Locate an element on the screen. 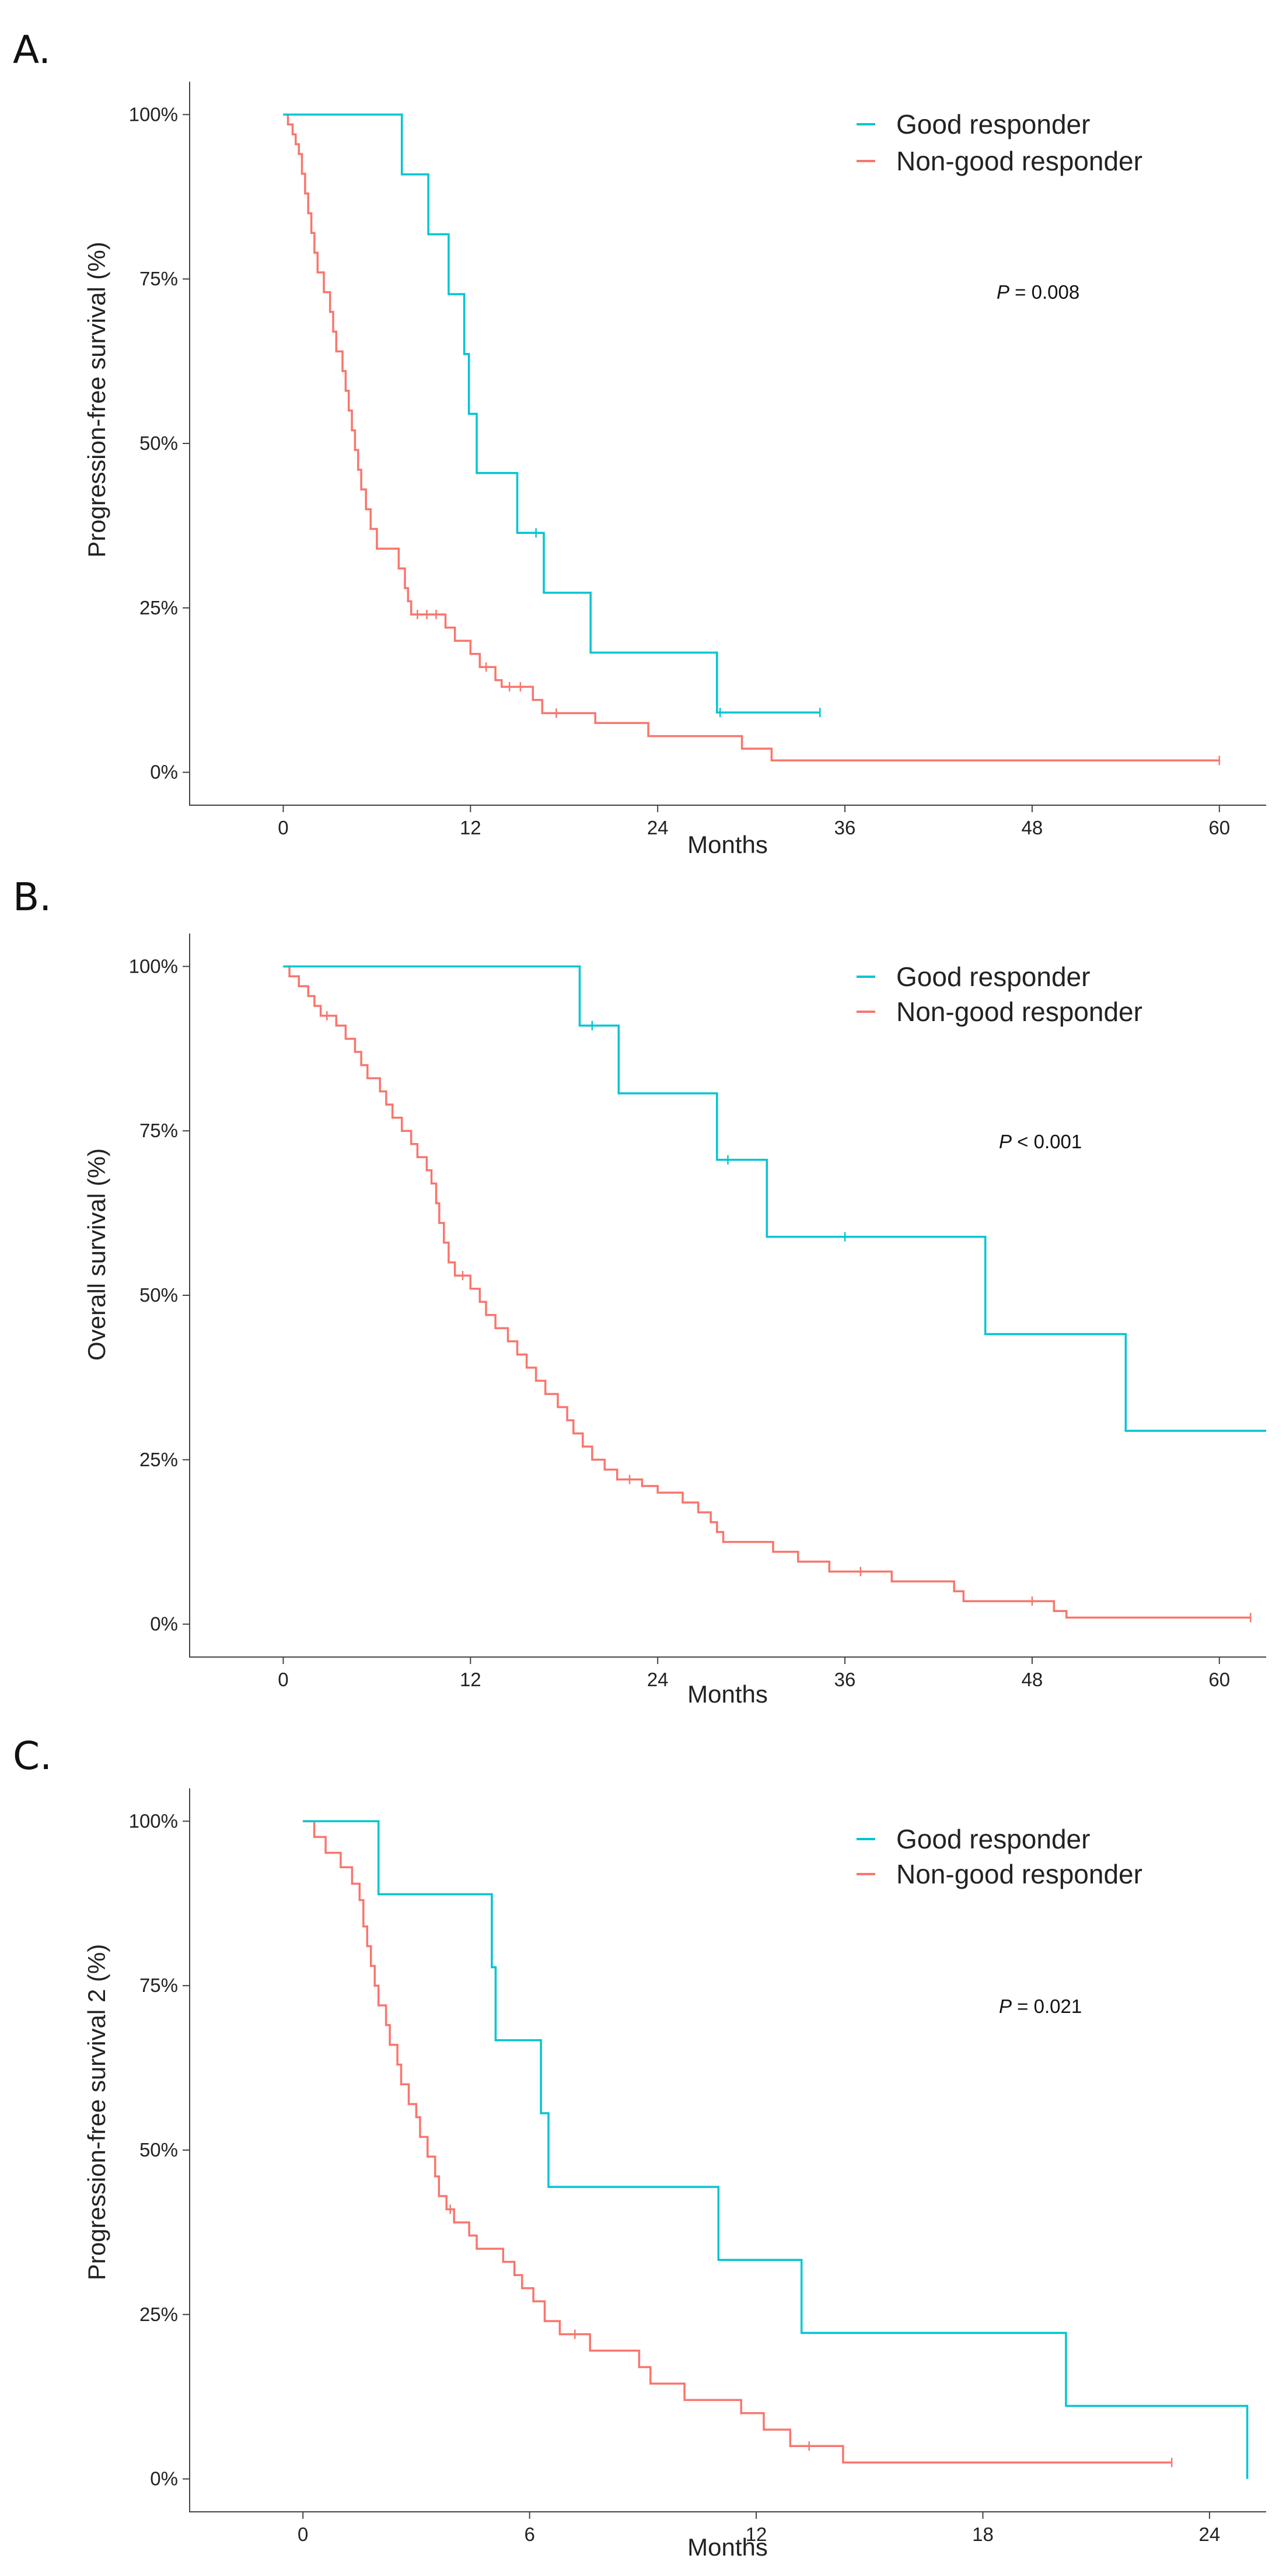 This screenshot has width=1286, height=2576. x-tick-label: 6 is located at coordinates (529, 2534).